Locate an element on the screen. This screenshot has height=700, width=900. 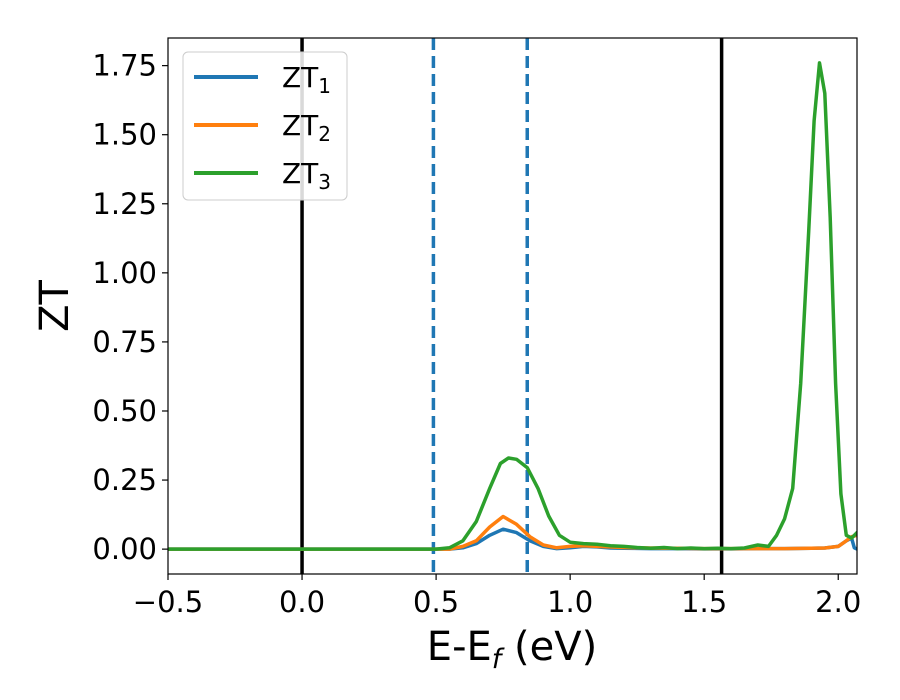
y-axis-label: ZT is located at coordinates (55, 306).